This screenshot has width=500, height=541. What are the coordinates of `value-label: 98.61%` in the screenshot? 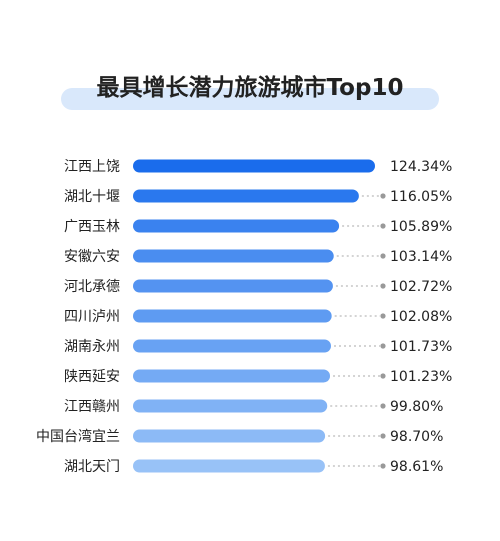 It's located at (416, 467).